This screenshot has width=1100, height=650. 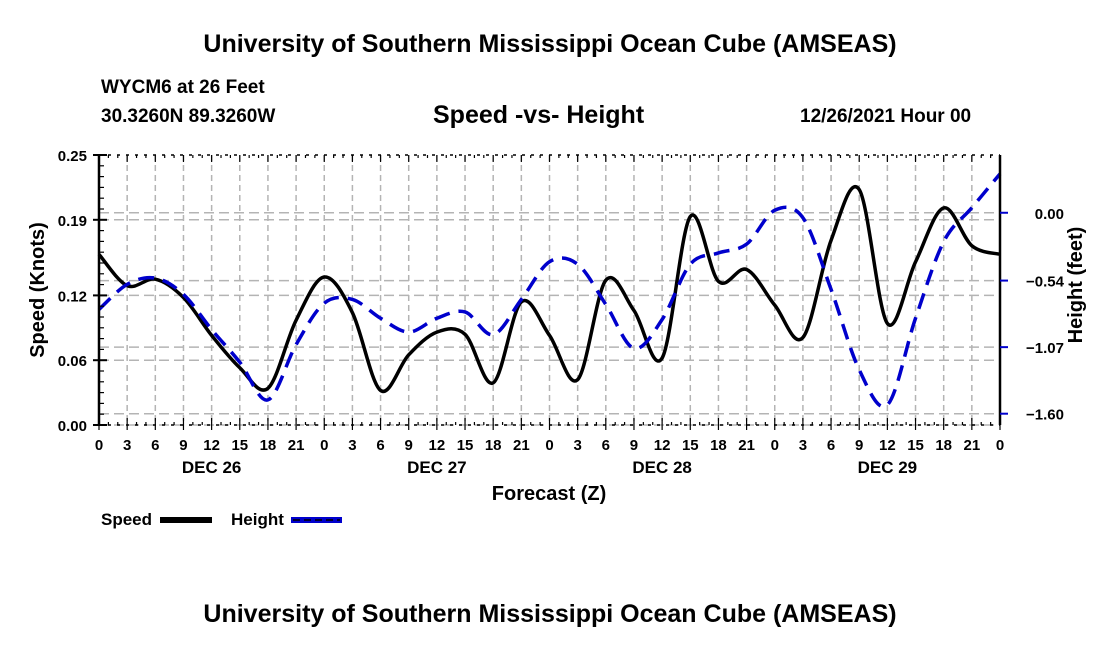 I want to click on y-tick-label: 0.00, so click(x=72, y=426).